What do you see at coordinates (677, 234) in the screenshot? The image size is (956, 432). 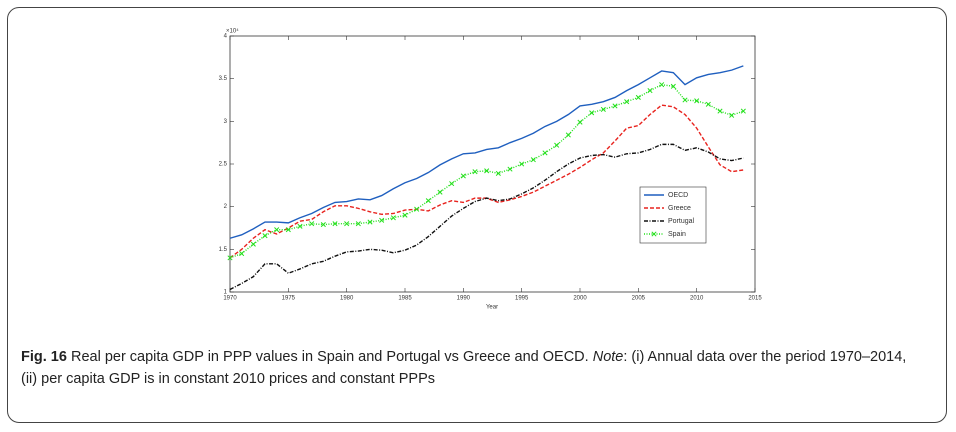 I see `legend-label: Spain` at bounding box center [677, 234].